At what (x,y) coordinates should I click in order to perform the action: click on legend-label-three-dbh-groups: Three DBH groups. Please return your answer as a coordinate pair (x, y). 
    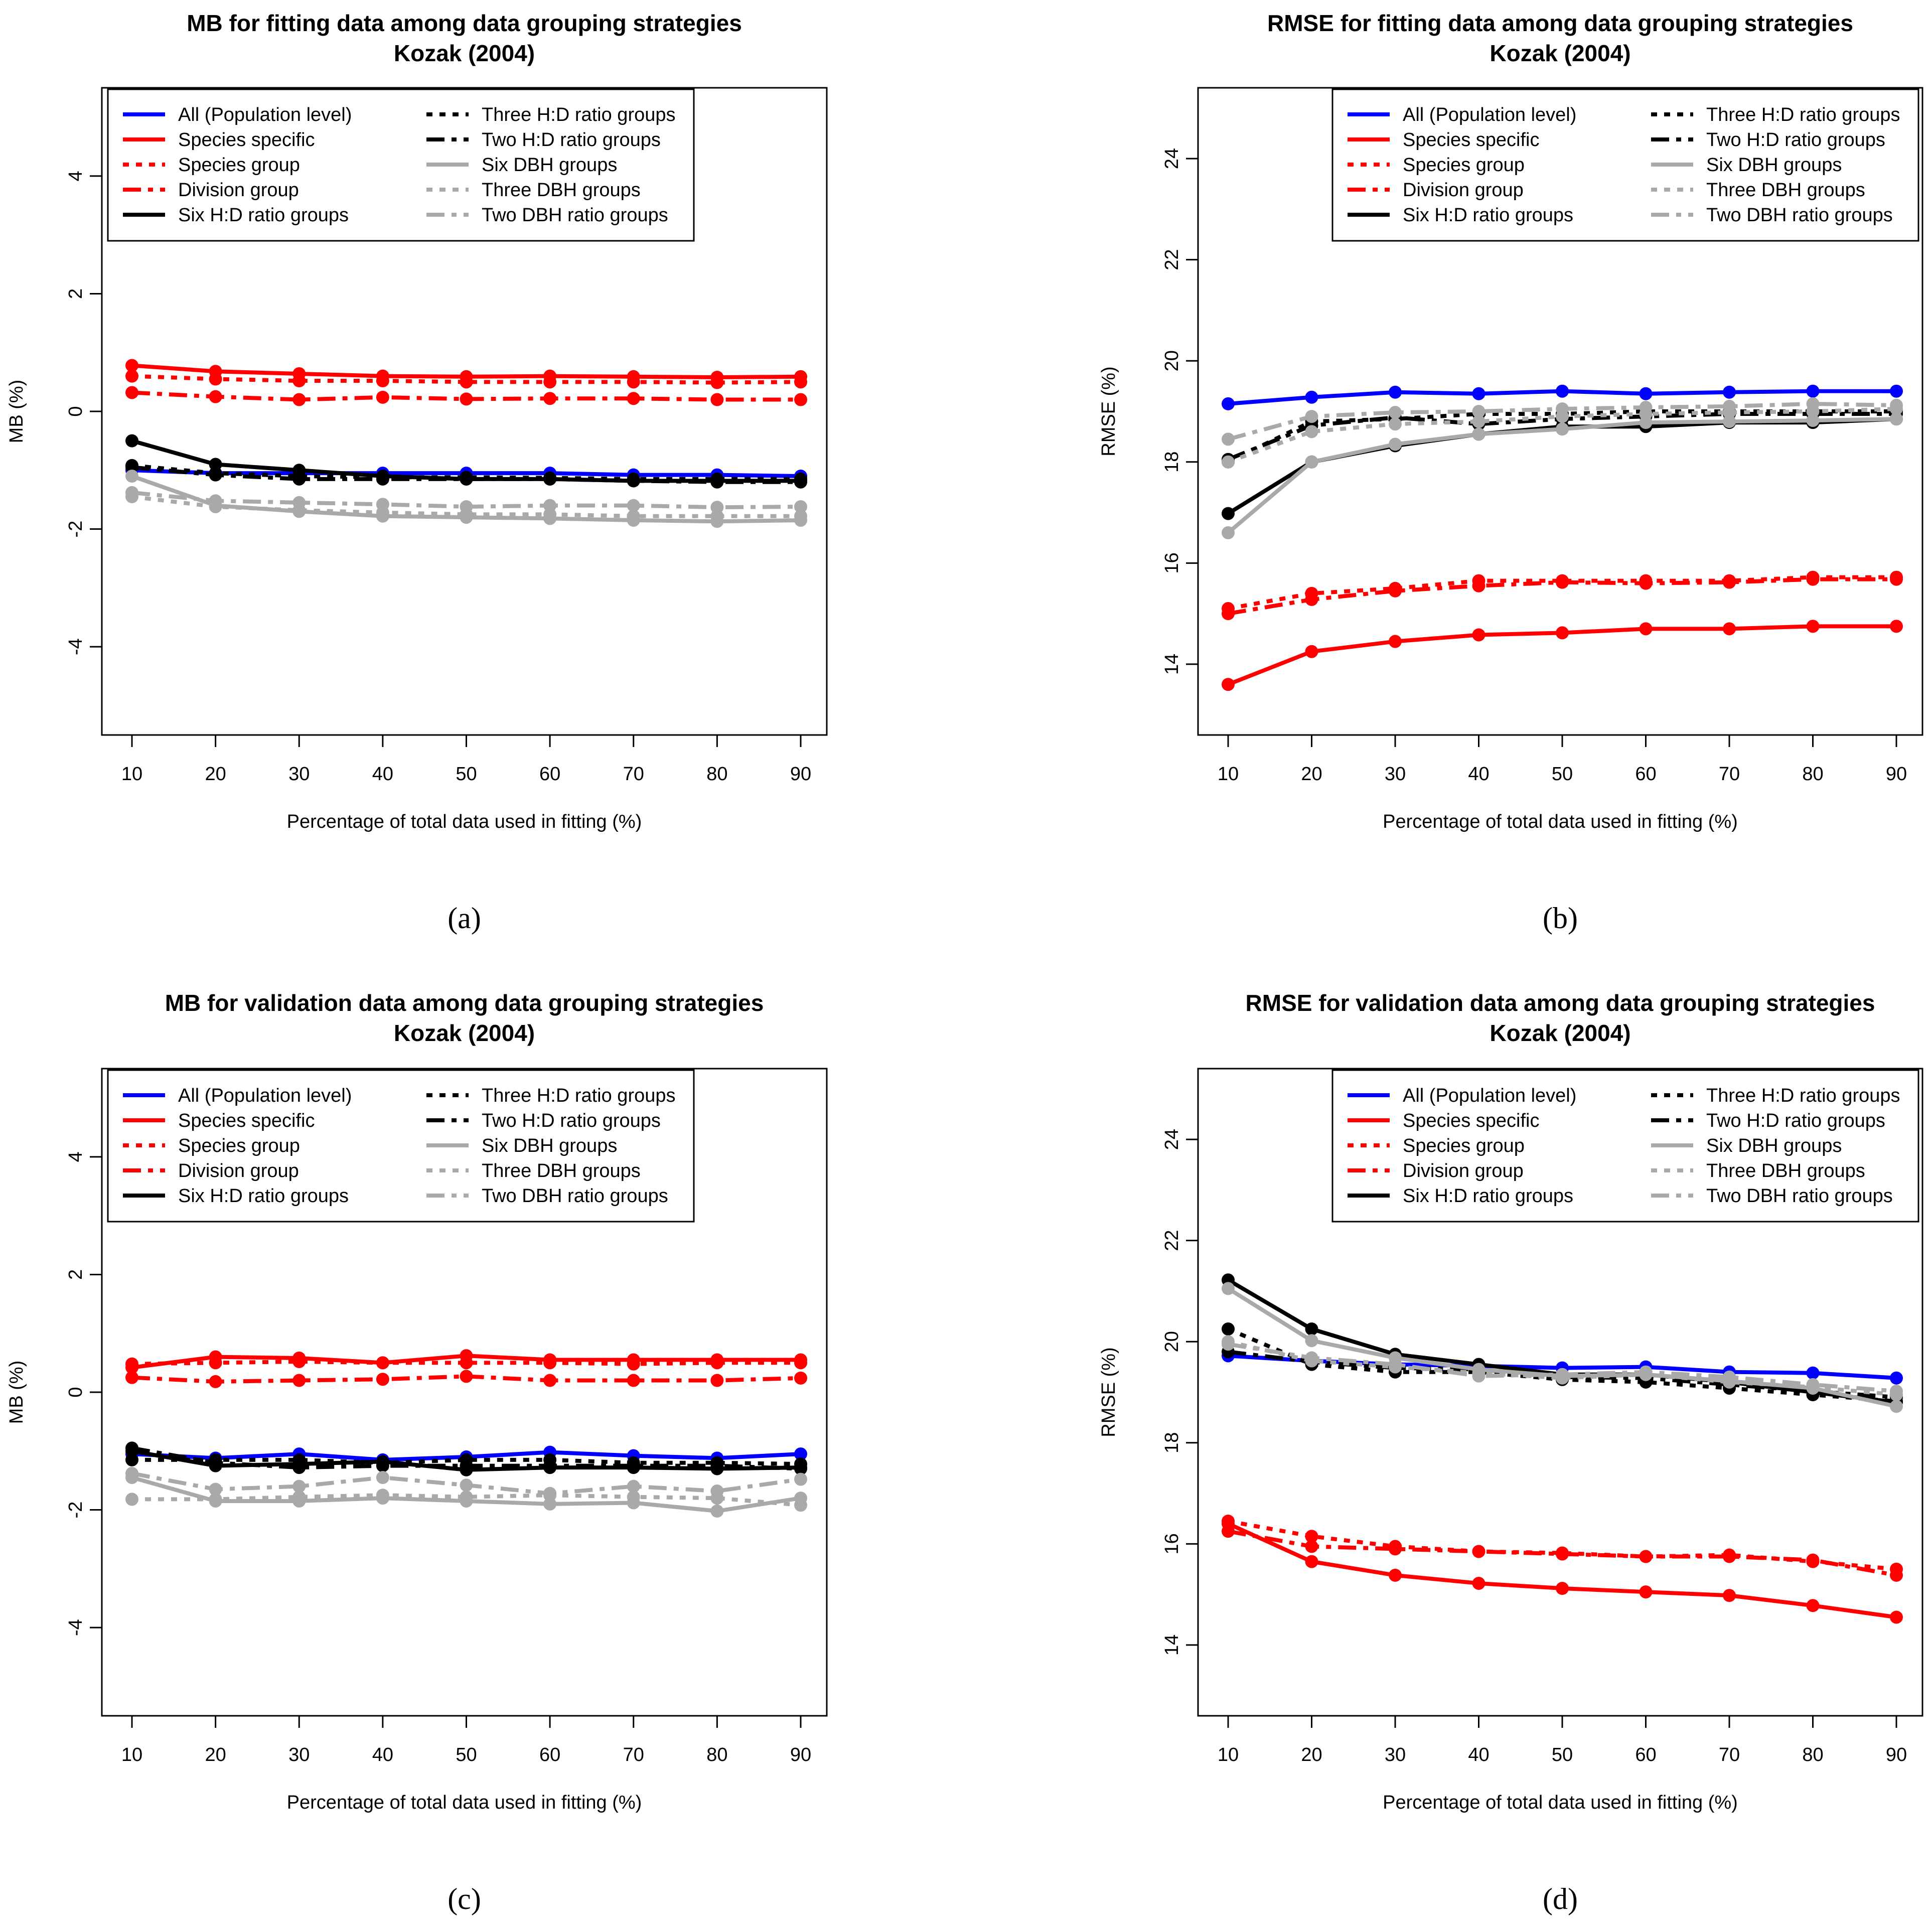
    Looking at the image, I should click on (1785, 1170).